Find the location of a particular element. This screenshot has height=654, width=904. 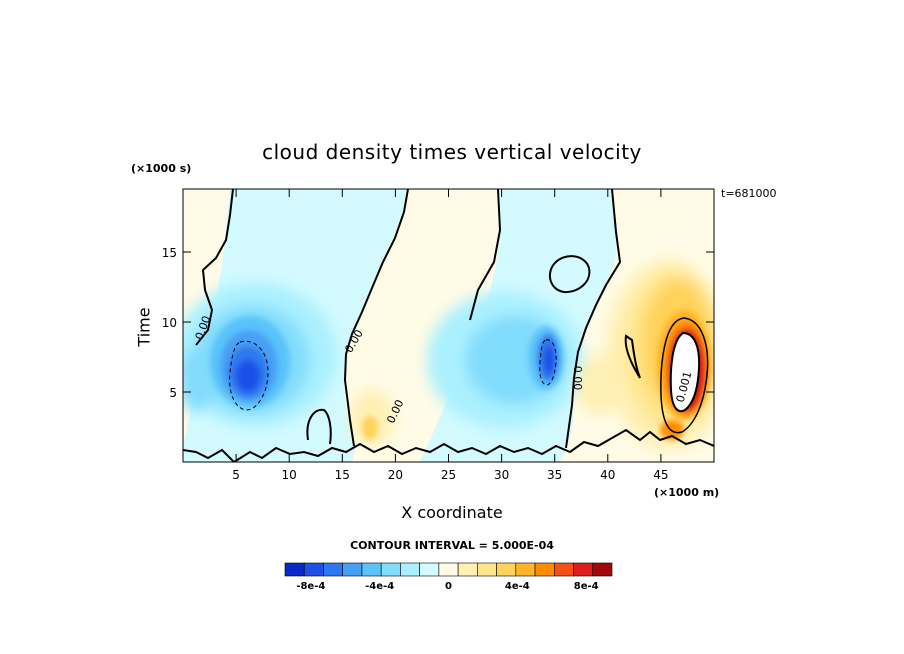

contour-label: 0.00 is located at coordinates (577, 378).